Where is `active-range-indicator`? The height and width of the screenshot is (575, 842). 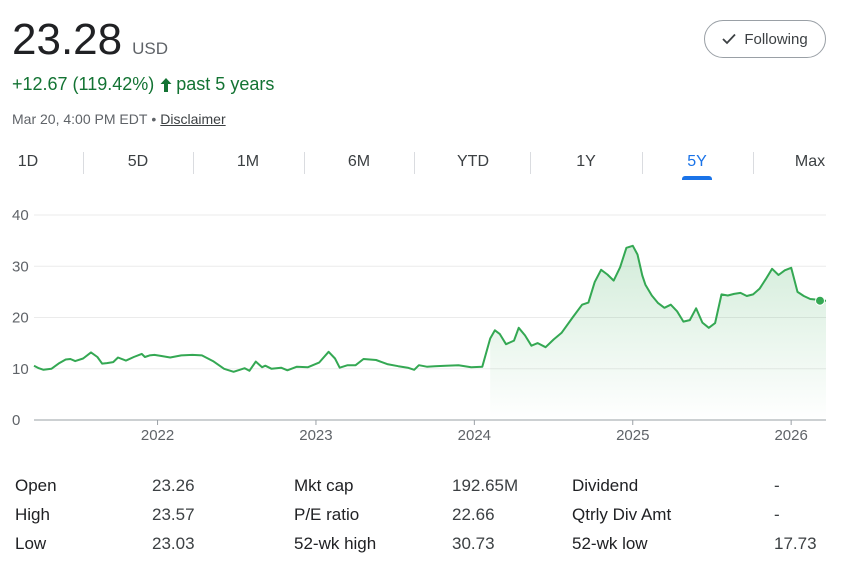
active-range-indicator is located at coordinates (697, 178).